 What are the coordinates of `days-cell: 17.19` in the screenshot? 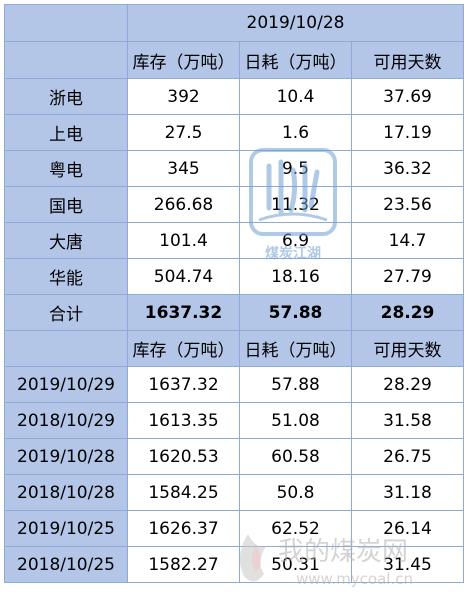 It's located at (407, 132).